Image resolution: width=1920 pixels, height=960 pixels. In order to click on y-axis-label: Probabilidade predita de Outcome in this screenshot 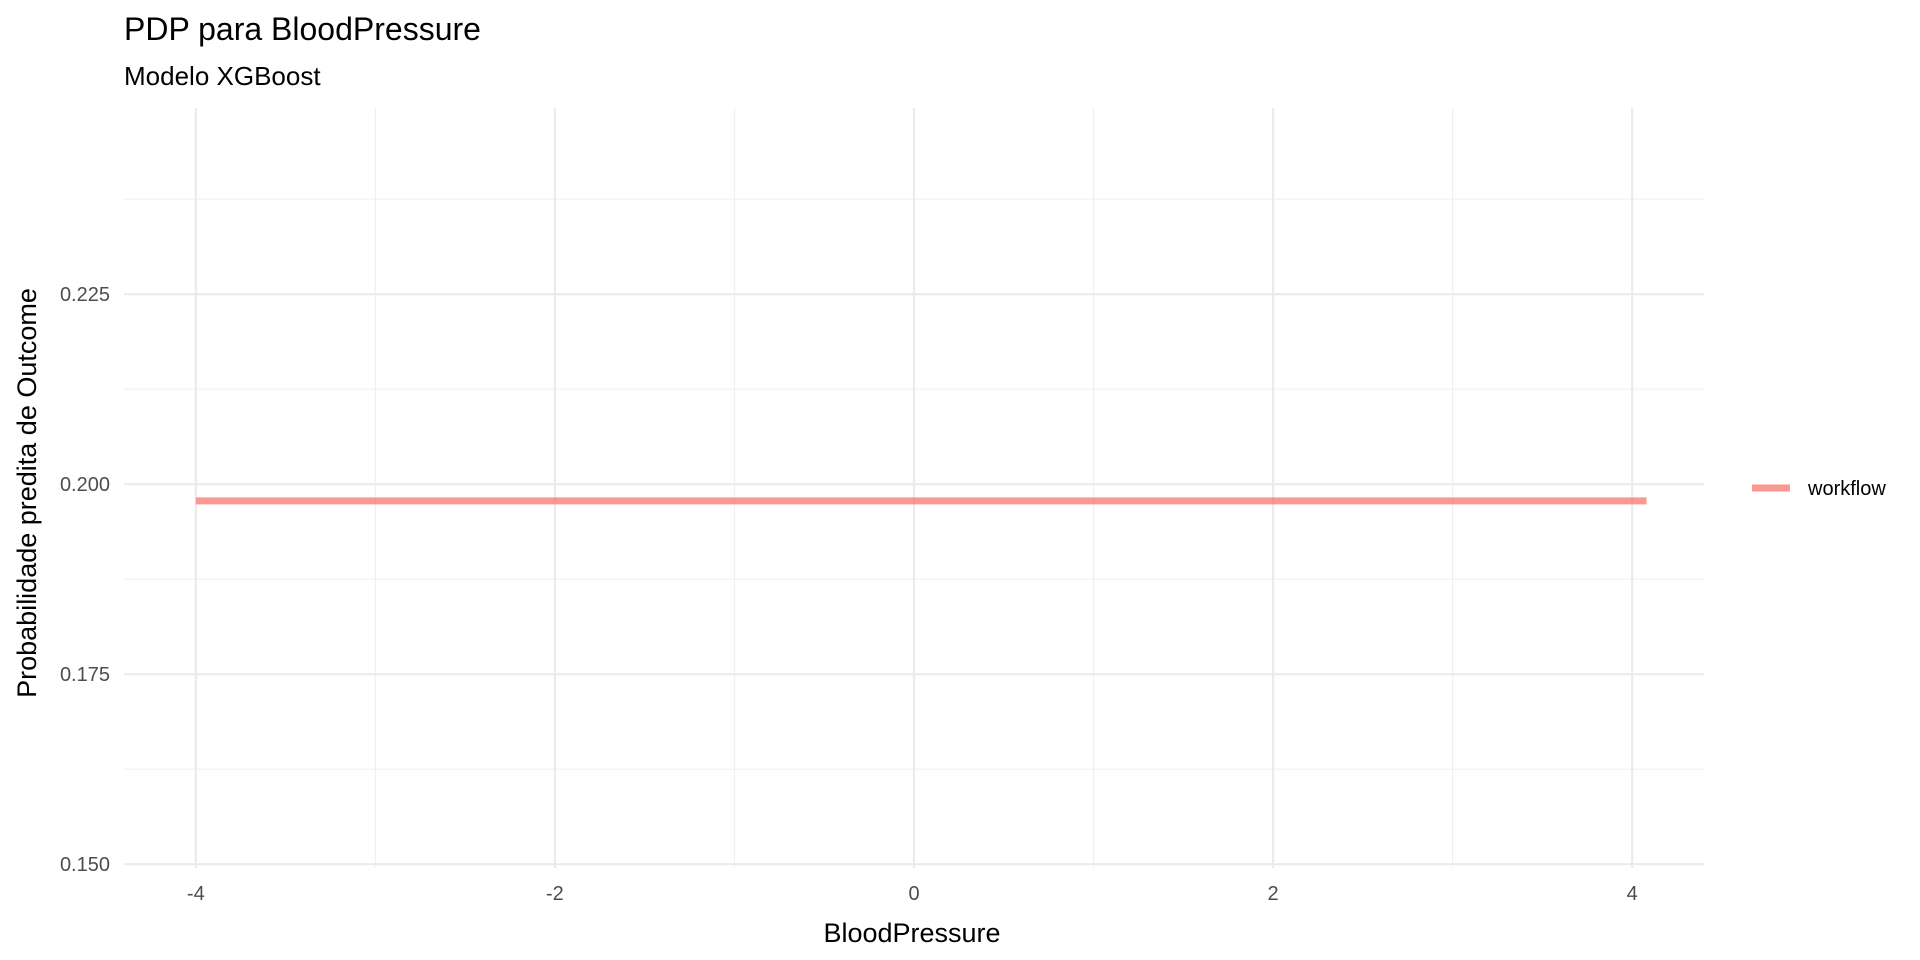, I will do `click(27, 493)`.